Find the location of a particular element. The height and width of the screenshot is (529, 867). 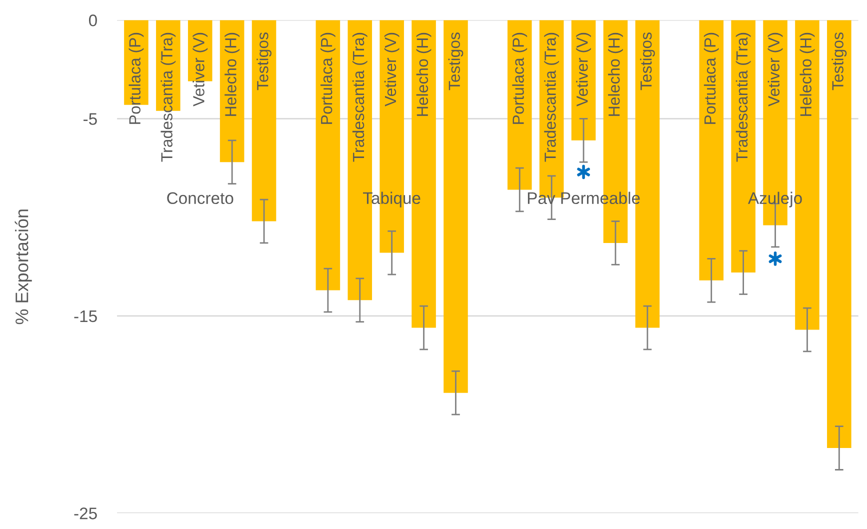

y-tick-label: -15 is located at coordinates (85, 316).